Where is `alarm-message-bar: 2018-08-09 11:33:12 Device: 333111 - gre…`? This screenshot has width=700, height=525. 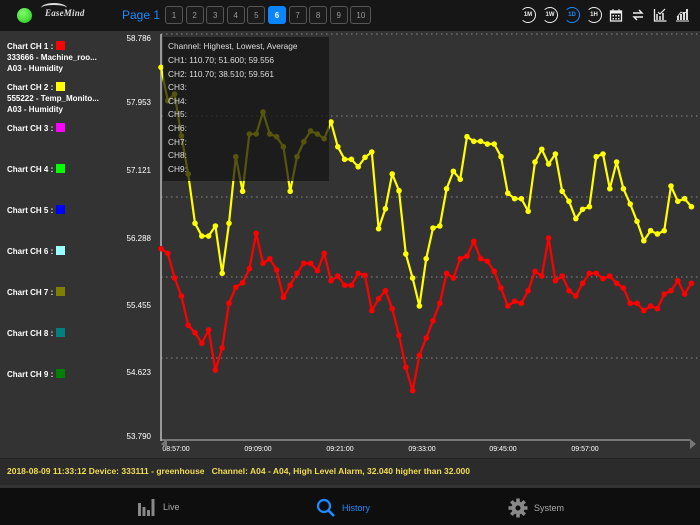
alarm-message-bar: 2018-08-09 11:33:12 Device: 333111 - gre… is located at coordinates (350, 471).